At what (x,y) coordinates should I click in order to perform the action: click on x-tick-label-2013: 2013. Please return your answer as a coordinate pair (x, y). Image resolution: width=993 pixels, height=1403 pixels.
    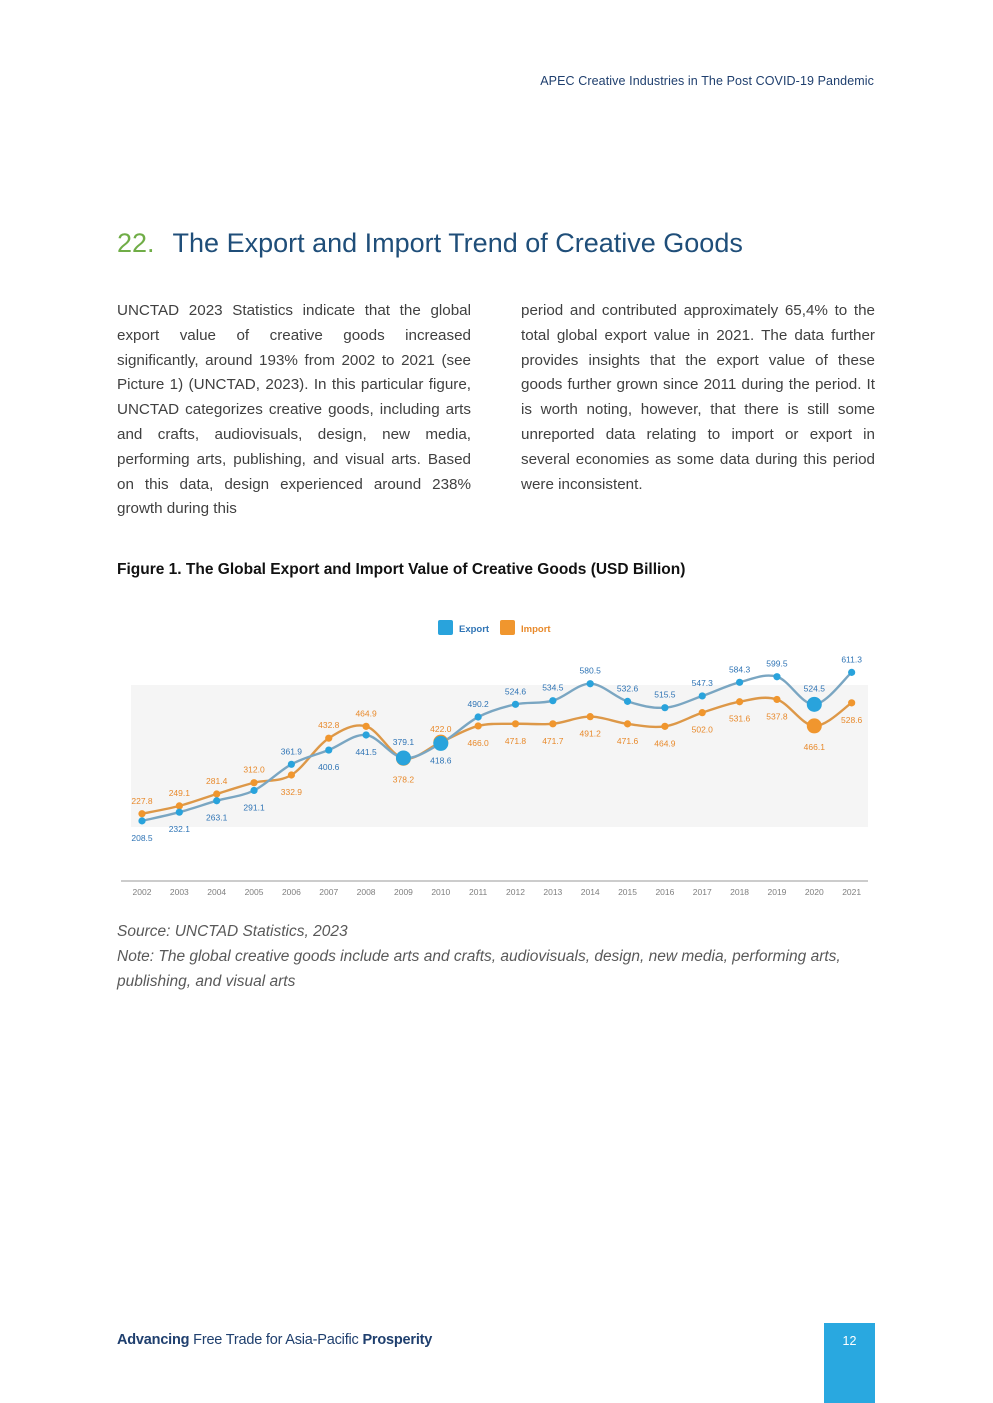
    Looking at the image, I should click on (552, 892).